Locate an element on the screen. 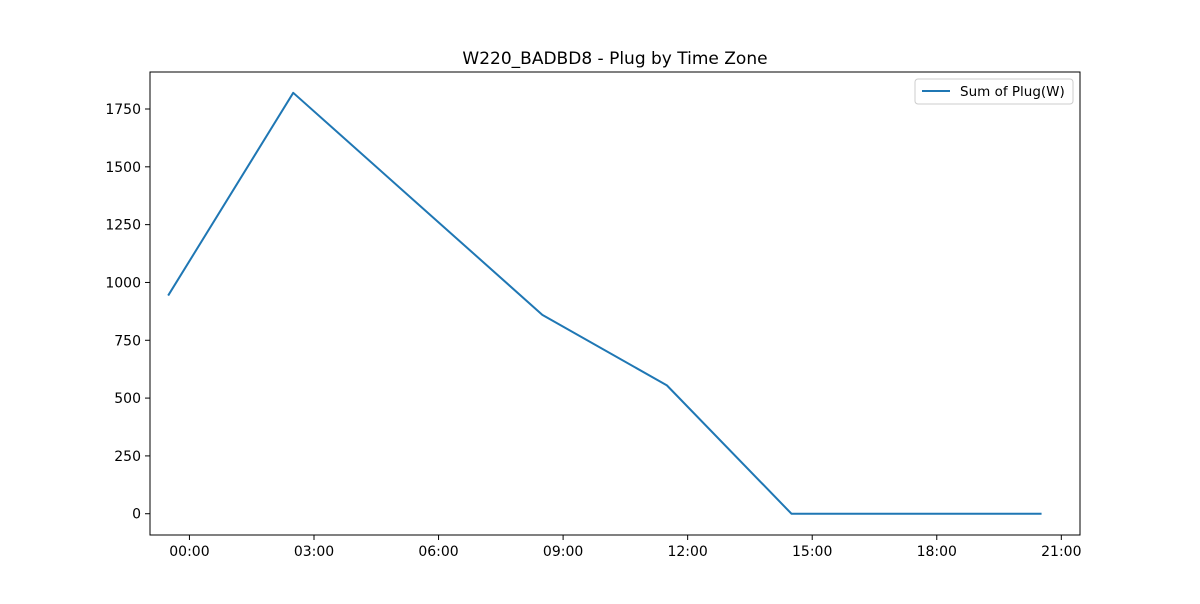  legend-box is located at coordinates (994, 91).